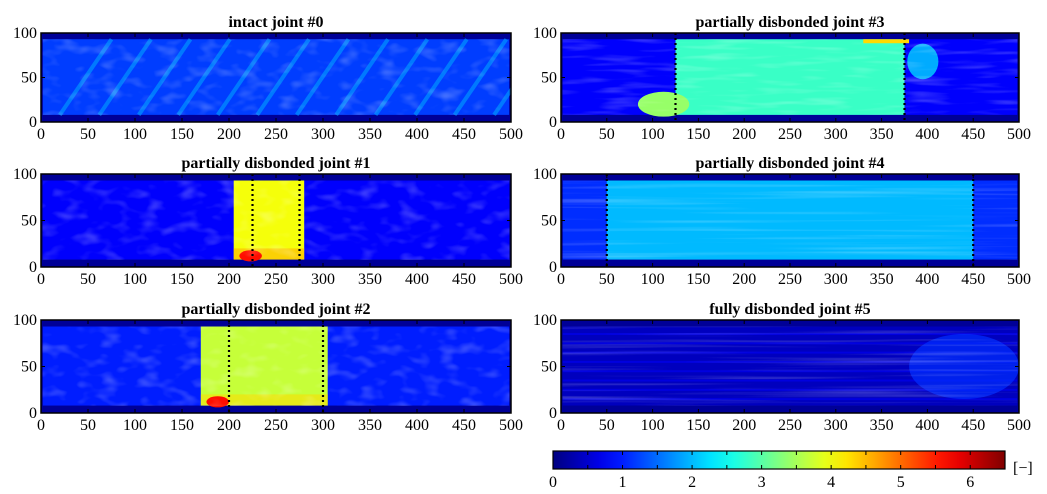 The image size is (1047, 494). I want to click on colorbar-unit: [−], so click(1023, 468).